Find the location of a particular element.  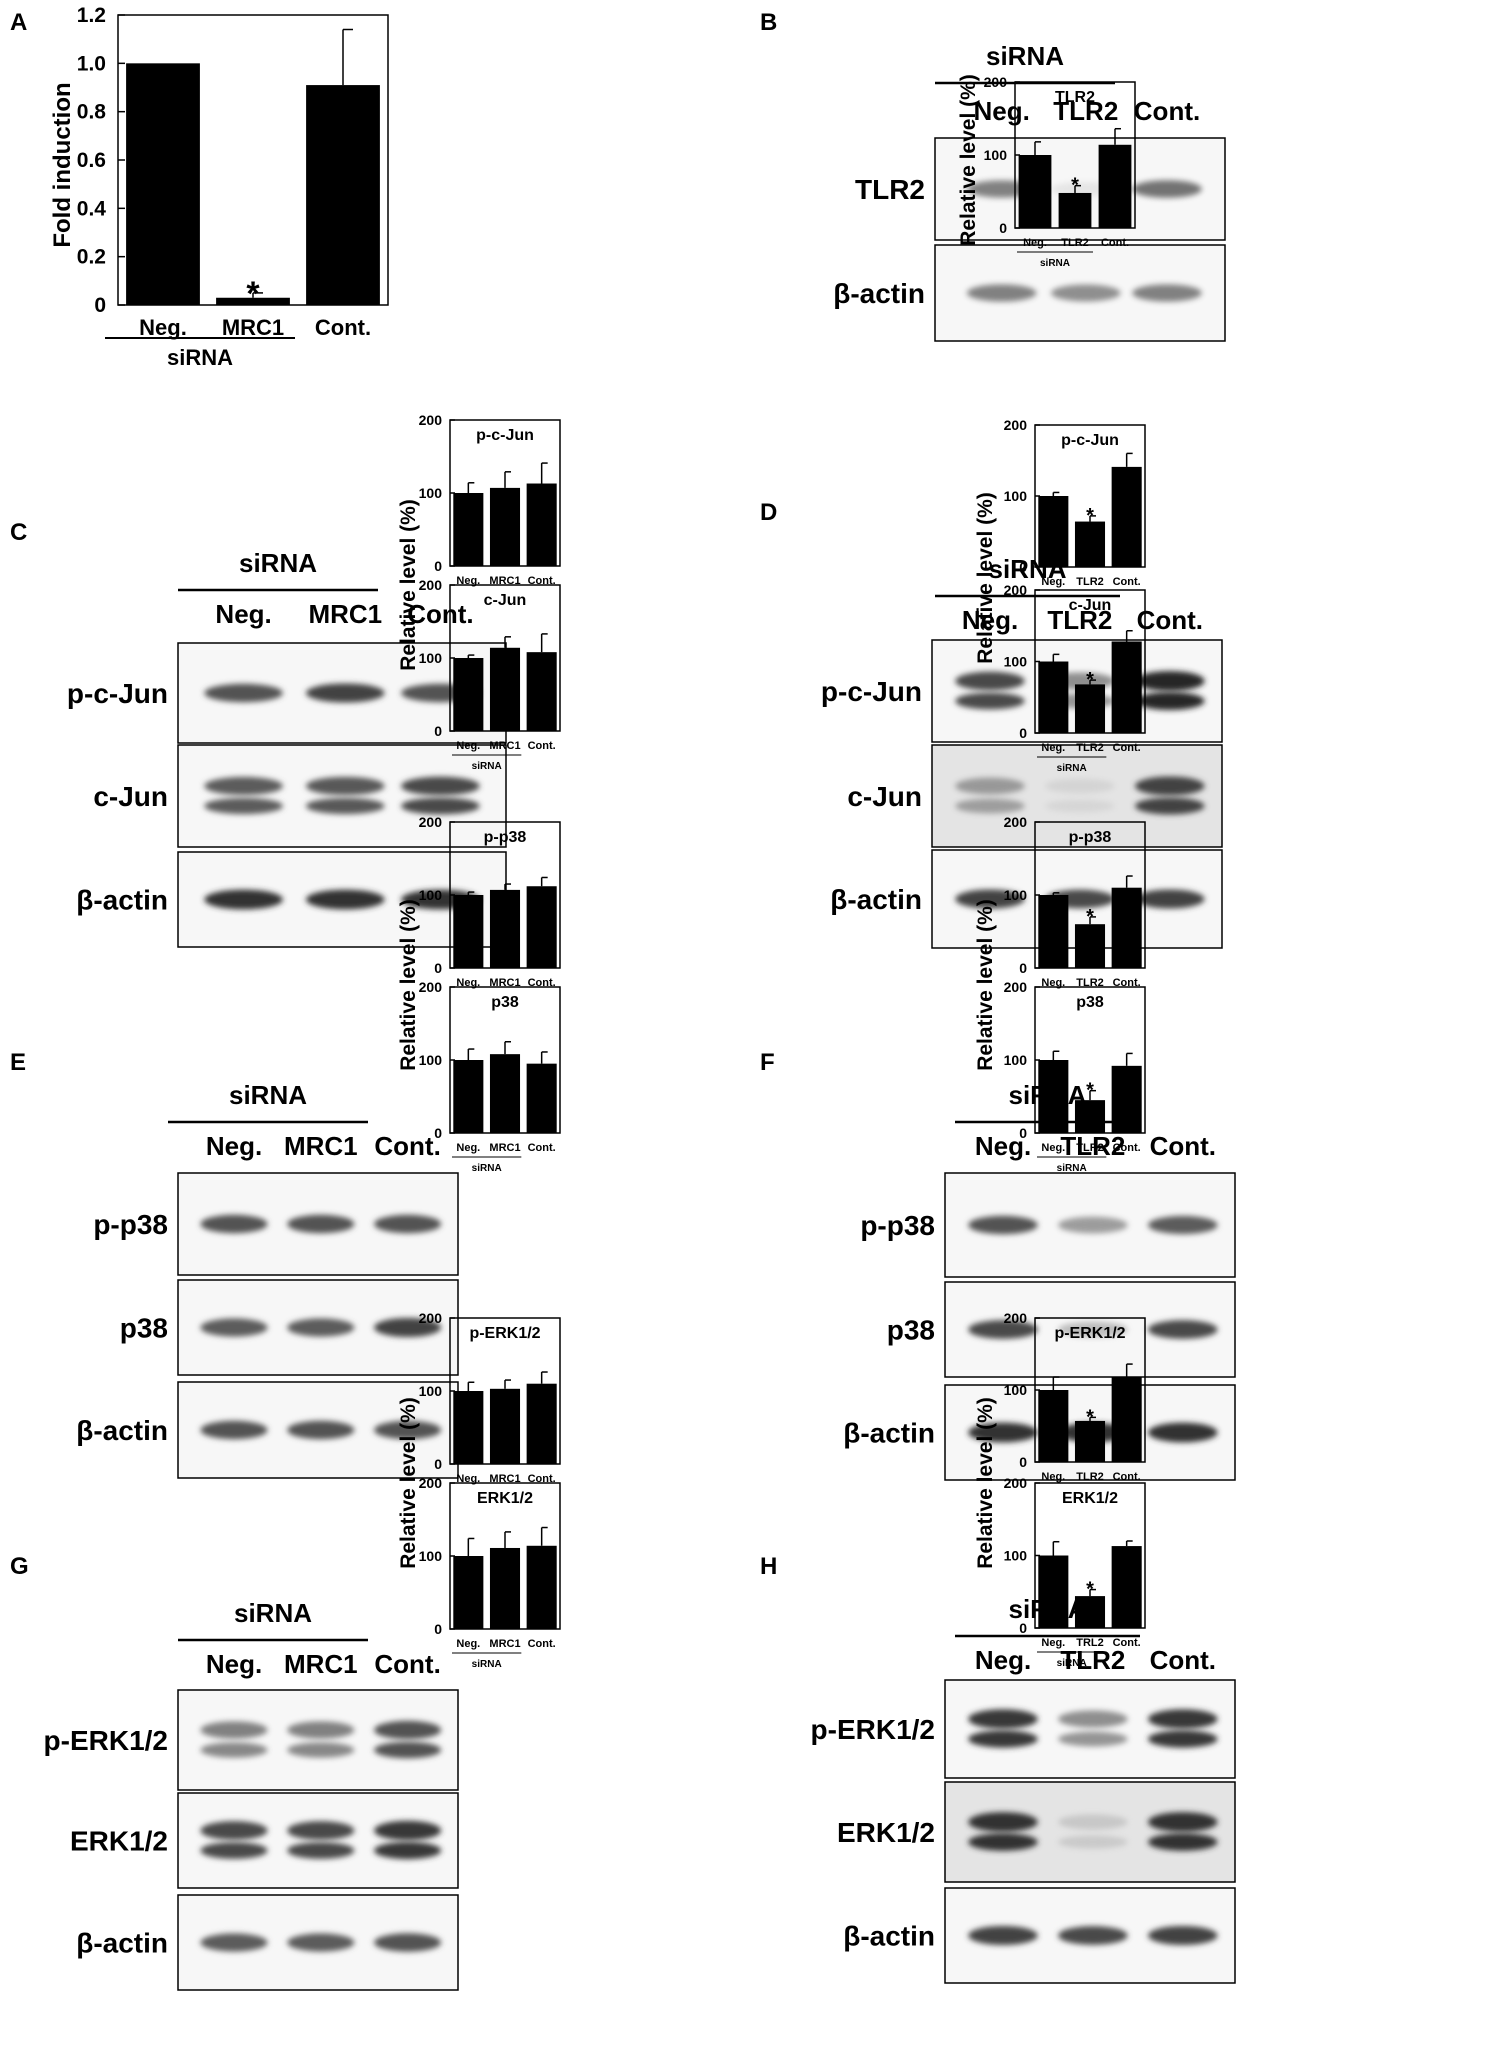

panel-letter-d: D is located at coordinates (768, 512).